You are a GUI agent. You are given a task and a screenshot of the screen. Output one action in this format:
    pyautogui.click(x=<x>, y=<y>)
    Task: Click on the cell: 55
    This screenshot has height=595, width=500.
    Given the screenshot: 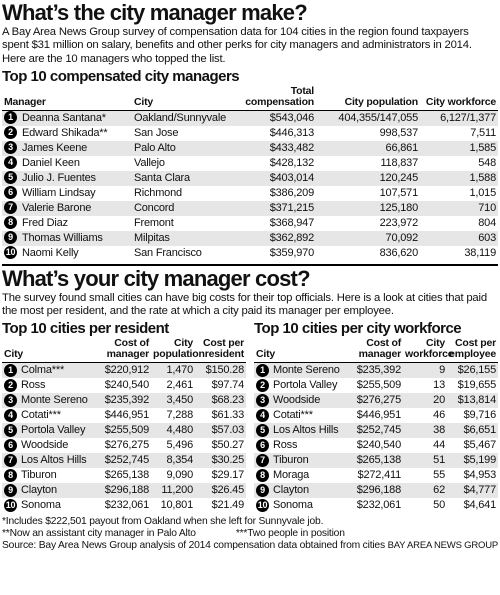 What is the action you would take?
    pyautogui.click(x=439, y=475)
    